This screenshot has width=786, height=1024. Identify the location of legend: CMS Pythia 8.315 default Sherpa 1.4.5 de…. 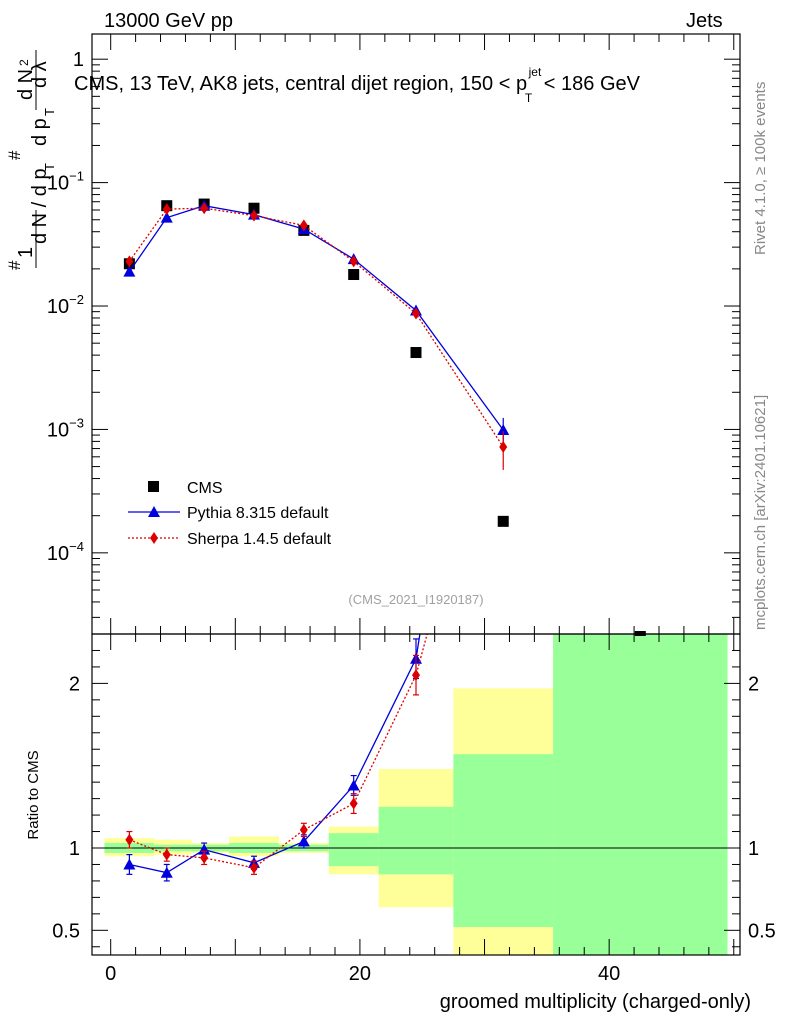
(230, 514).